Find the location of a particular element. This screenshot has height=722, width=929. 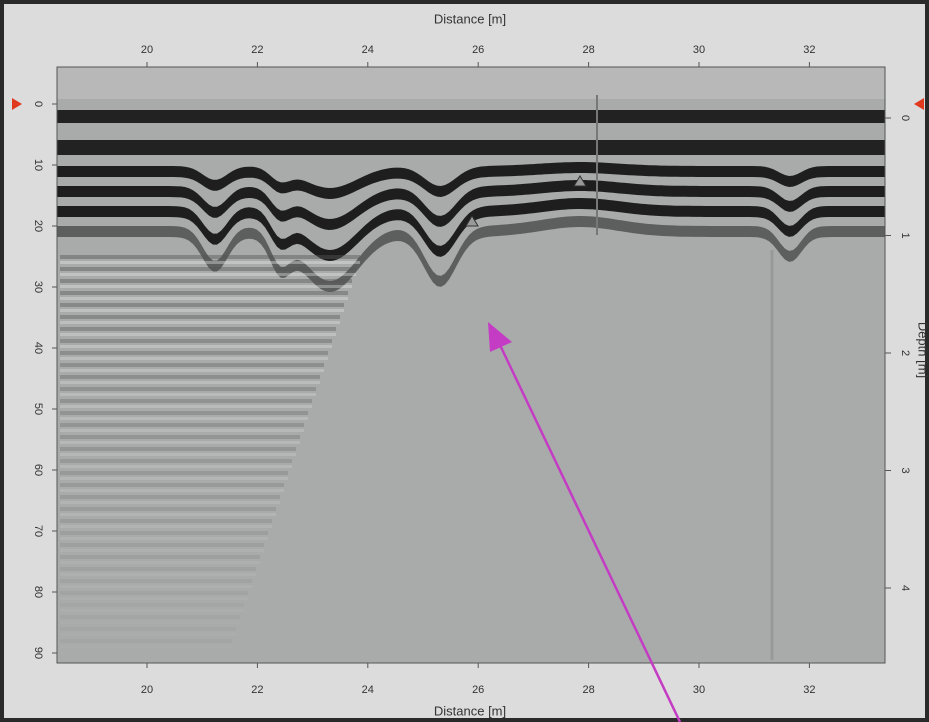

direct-wave is located at coordinates (471, 147).